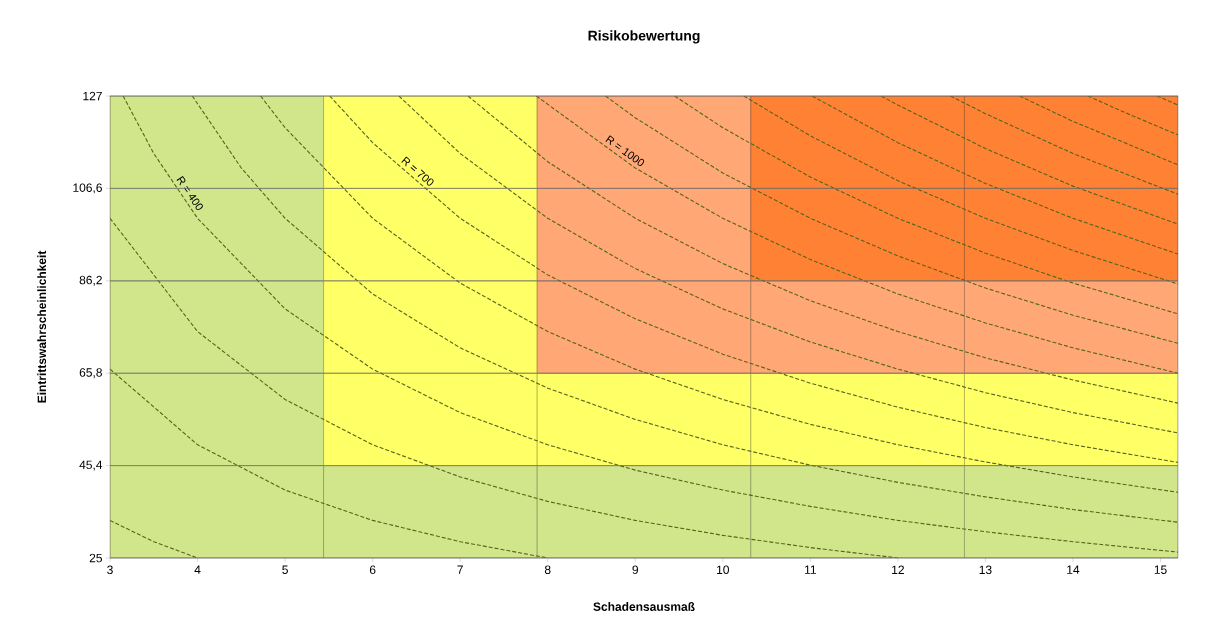  What do you see at coordinates (635, 570) in the screenshot?
I see `x-tick-label: 9` at bounding box center [635, 570].